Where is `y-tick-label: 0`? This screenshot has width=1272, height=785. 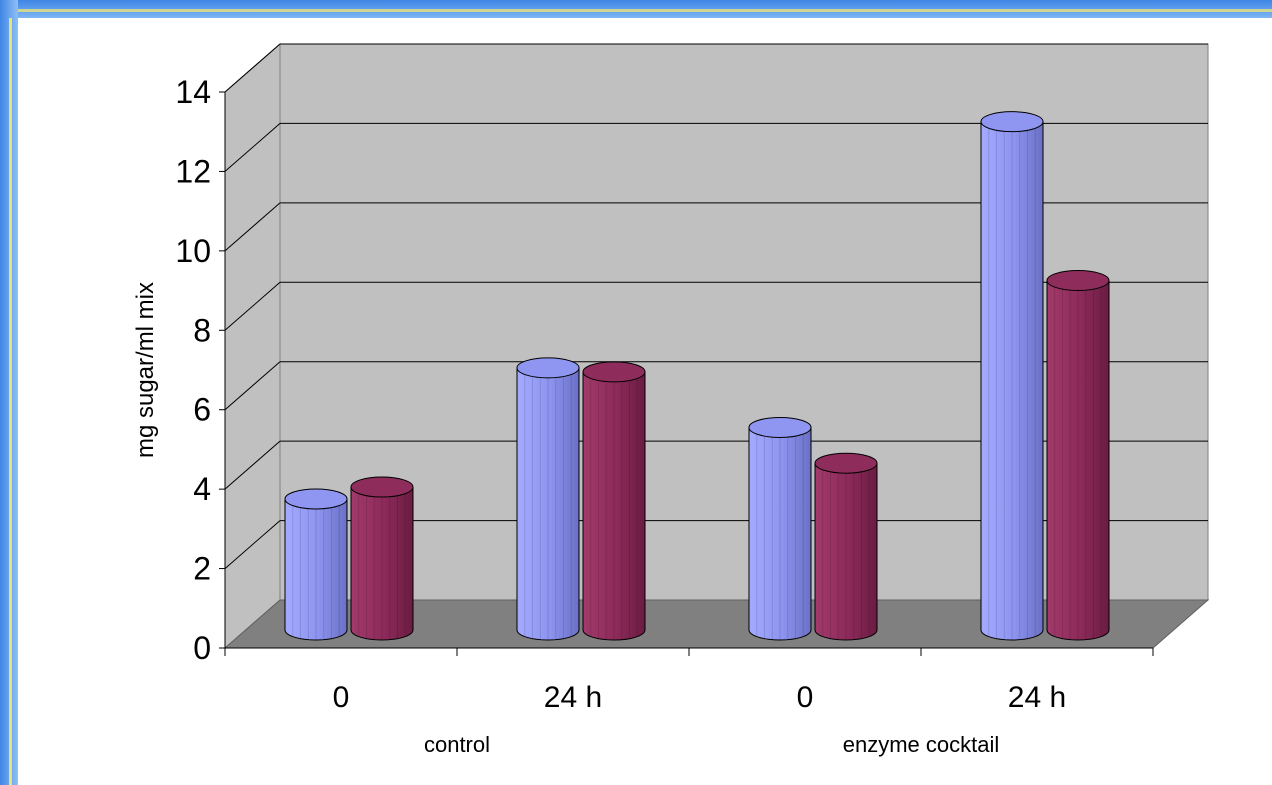
y-tick-label: 0 is located at coordinates (202, 648).